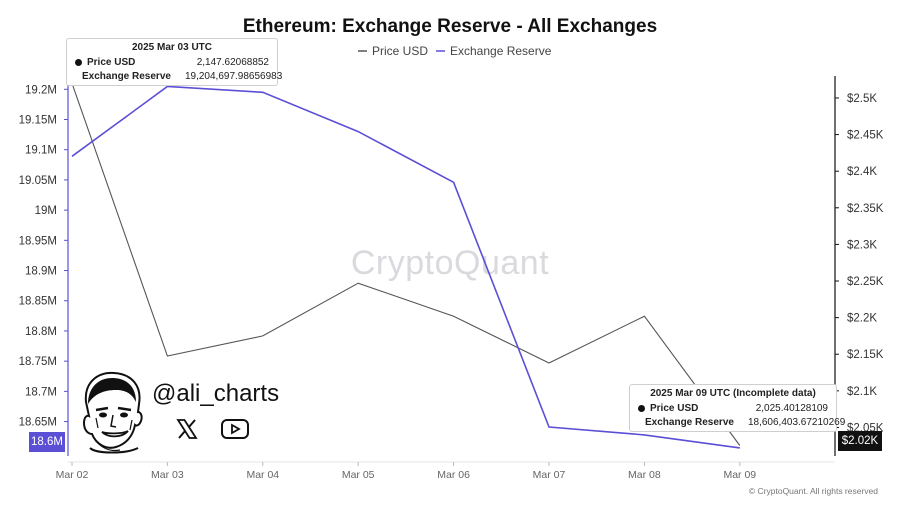 This screenshot has height=506, width=900. I want to click on left-axis-current-badge: 18.6M, so click(47, 442).